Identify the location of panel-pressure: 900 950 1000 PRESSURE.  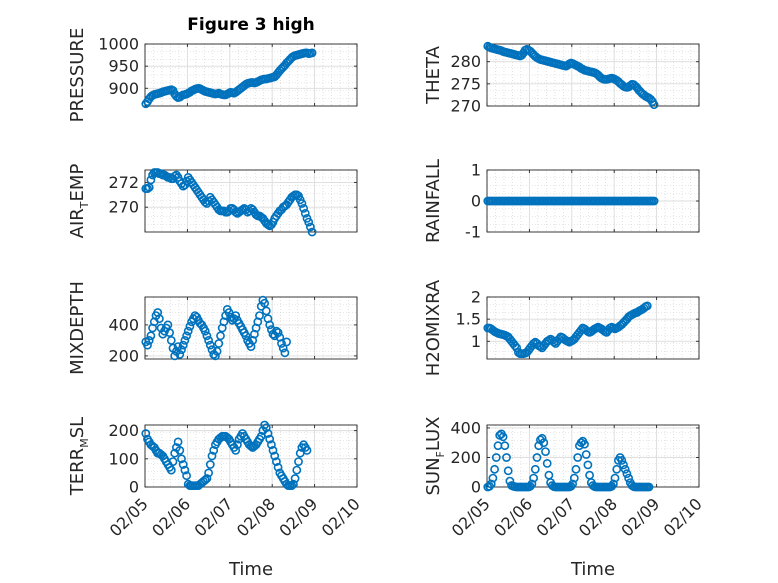
(212, 75).